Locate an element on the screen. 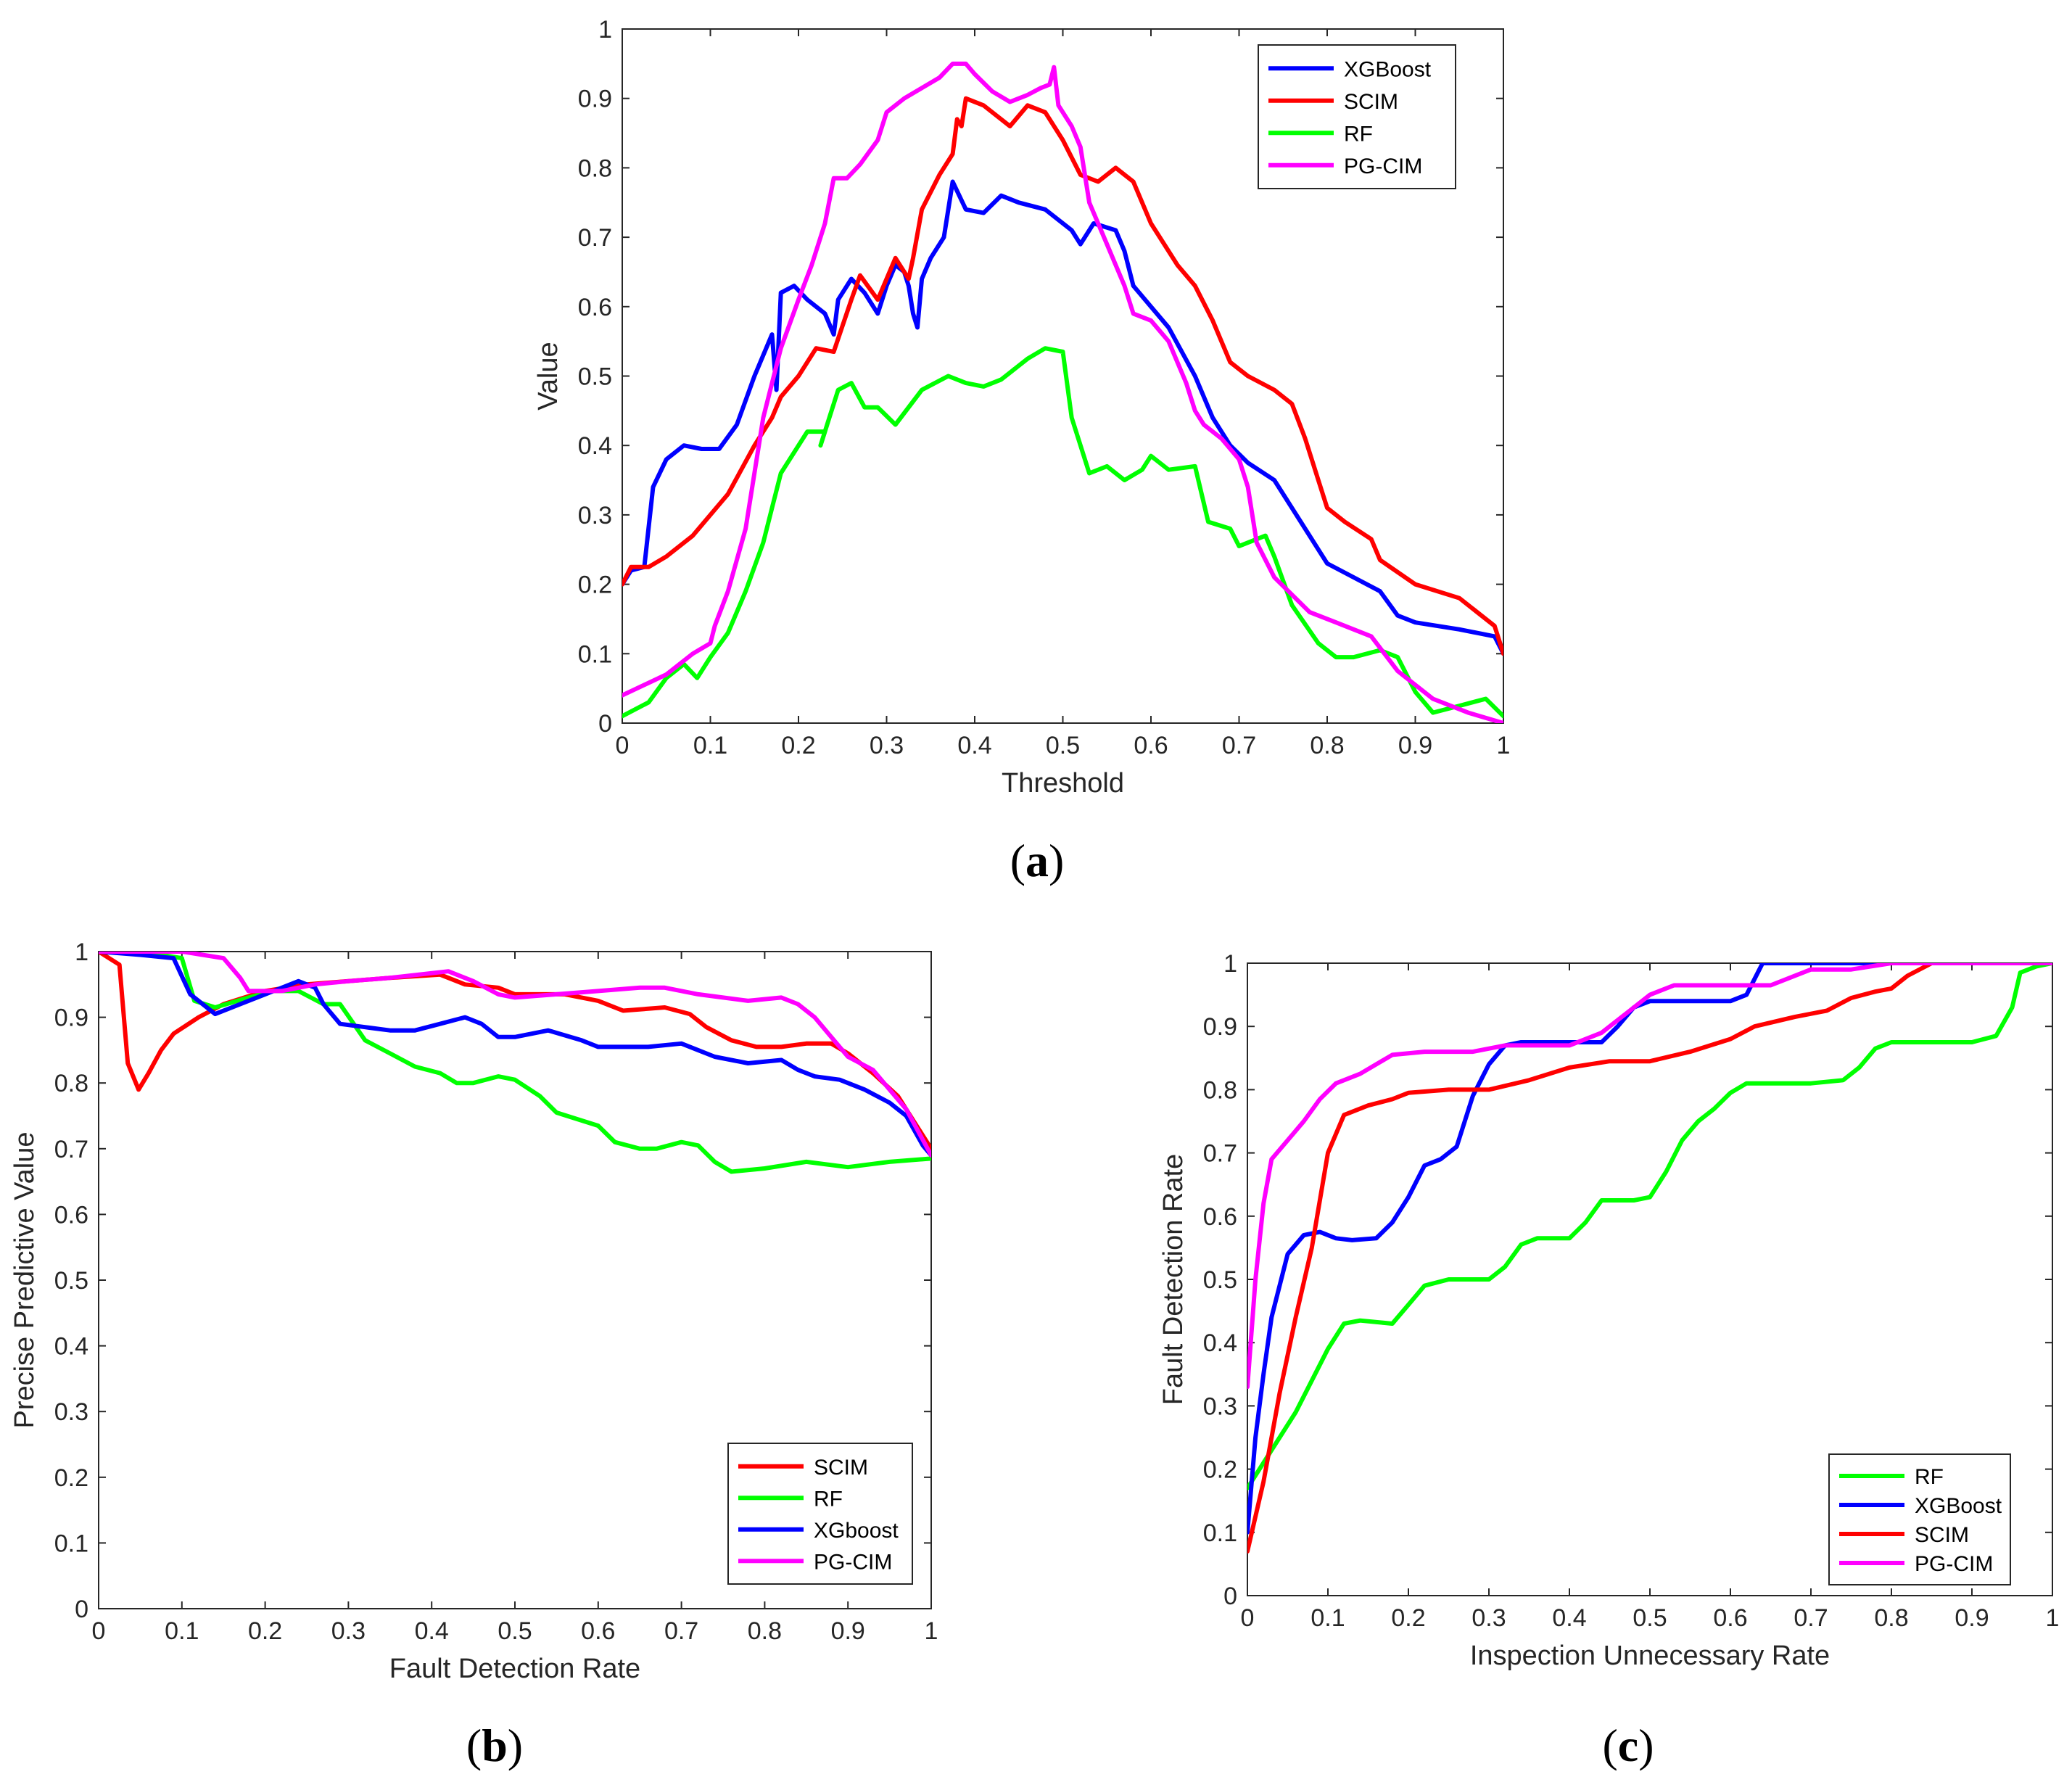 The height and width of the screenshot is (1790, 2072). panel-b-series-line-xgboost is located at coordinates (515, 1055).